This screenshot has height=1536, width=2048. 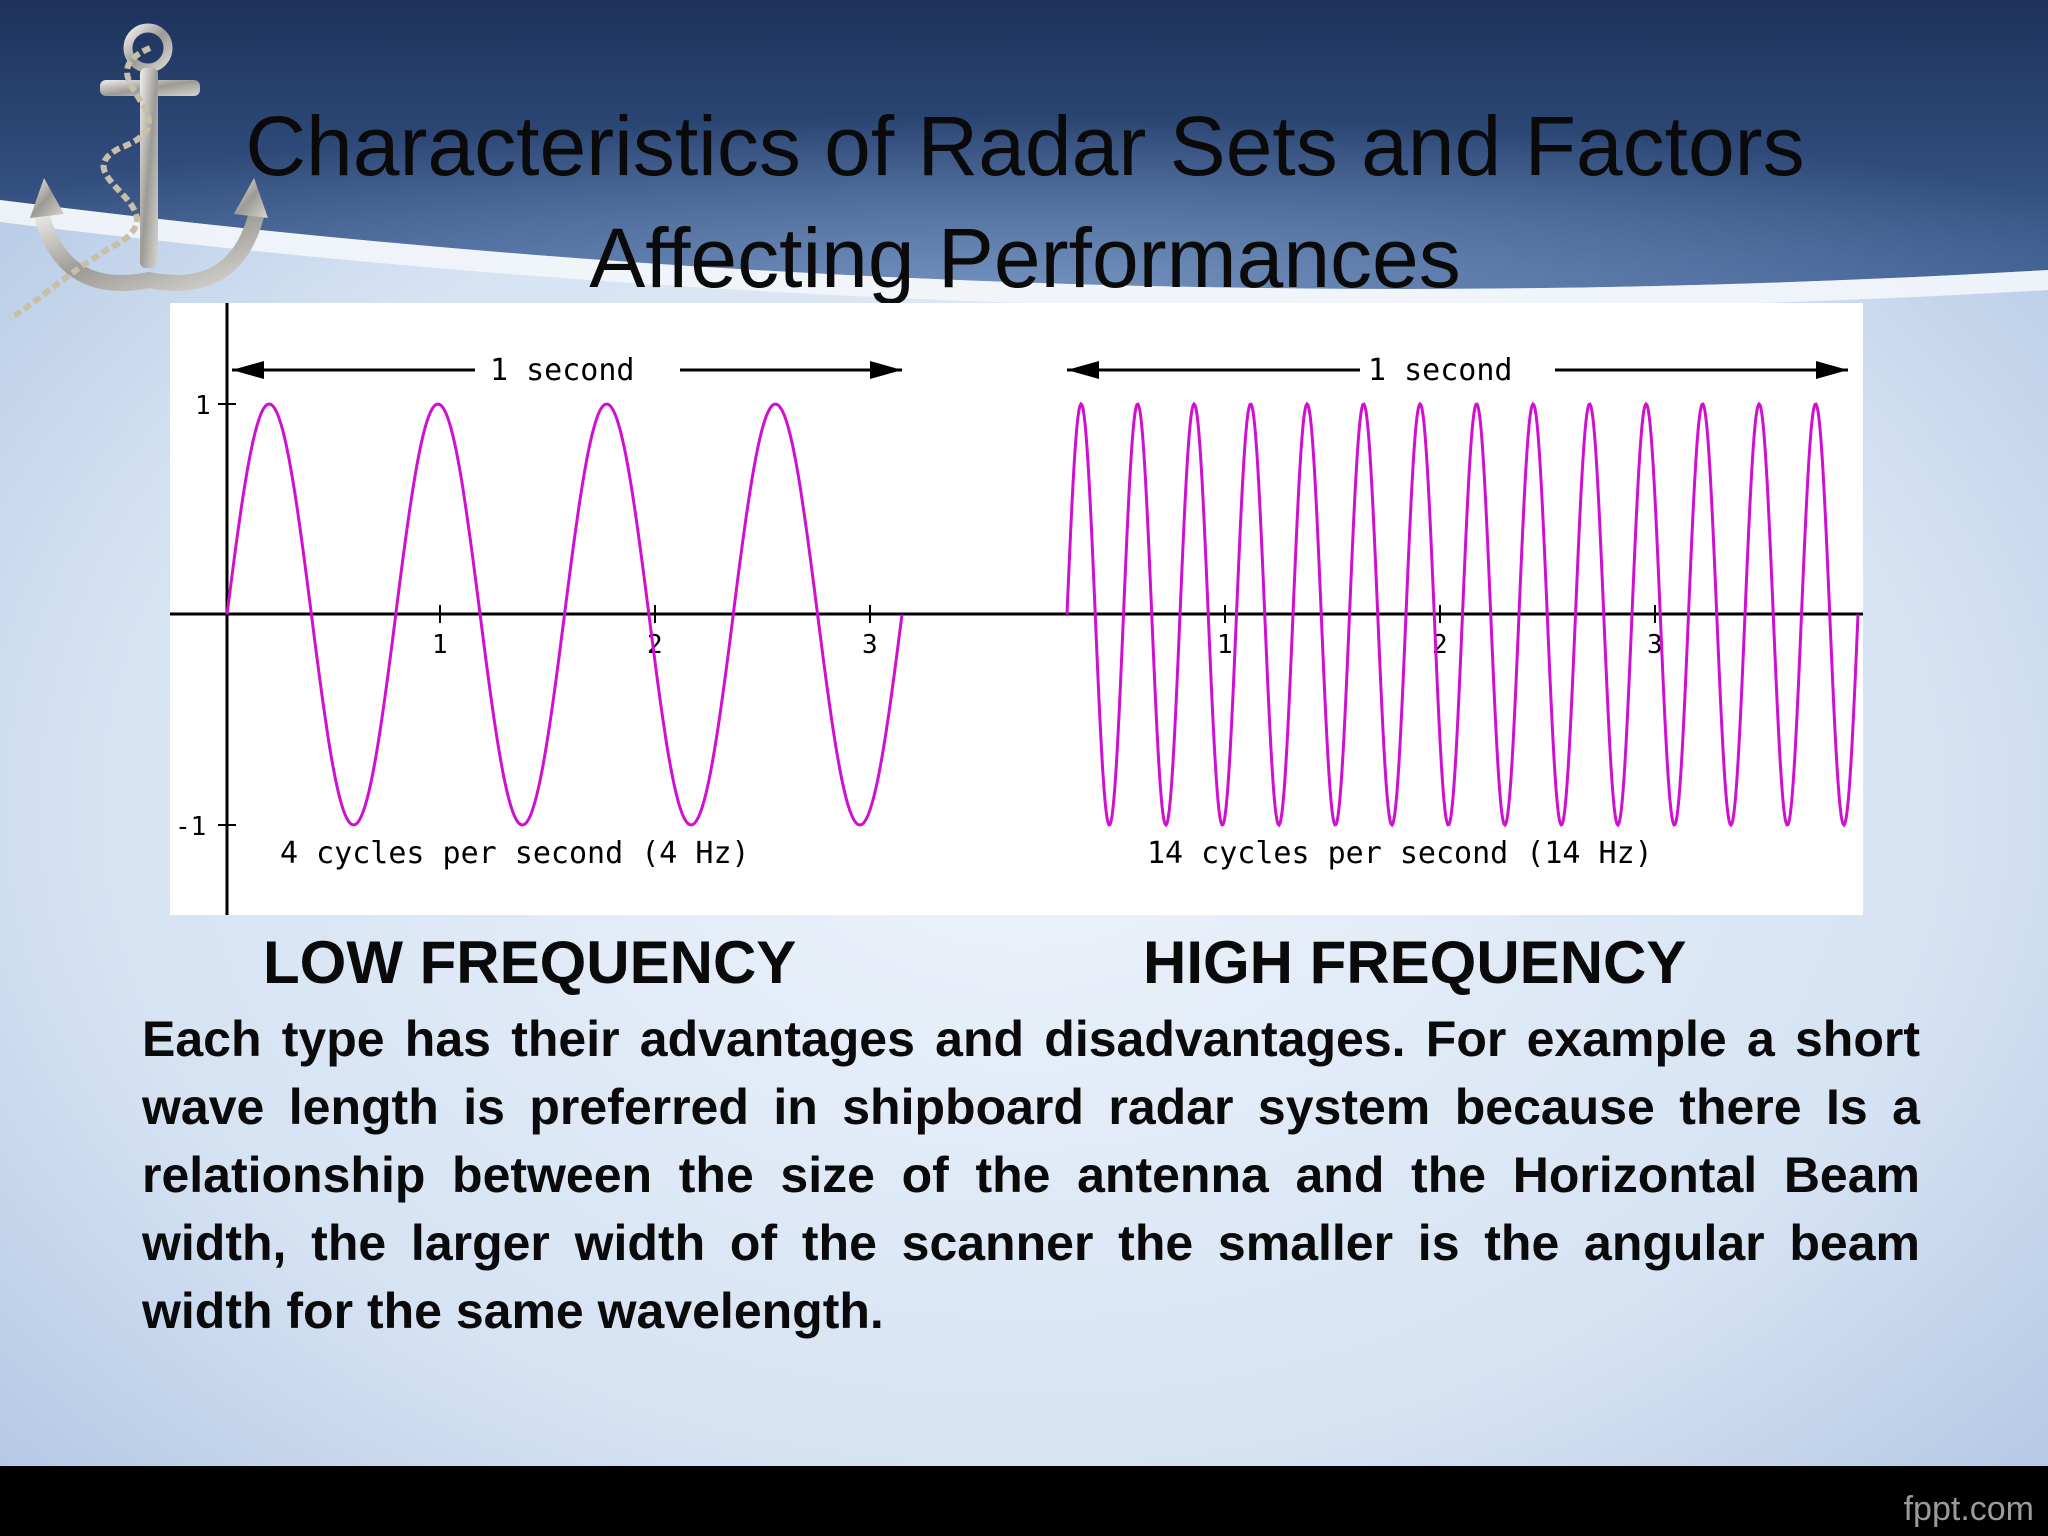 What do you see at coordinates (1225, 645) in the screenshot?
I see `x-tick-label-right-1: 1` at bounding box center [1225, 645].